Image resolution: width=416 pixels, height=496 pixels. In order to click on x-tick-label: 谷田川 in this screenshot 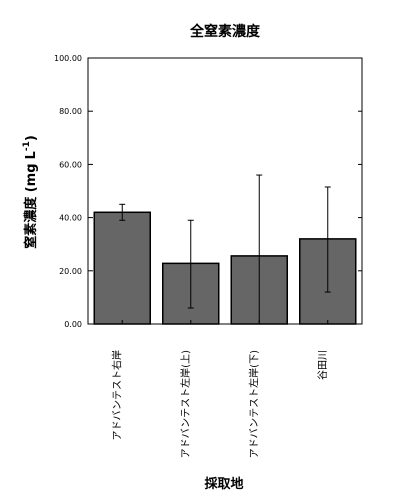, I will do `click(323, 365)`.